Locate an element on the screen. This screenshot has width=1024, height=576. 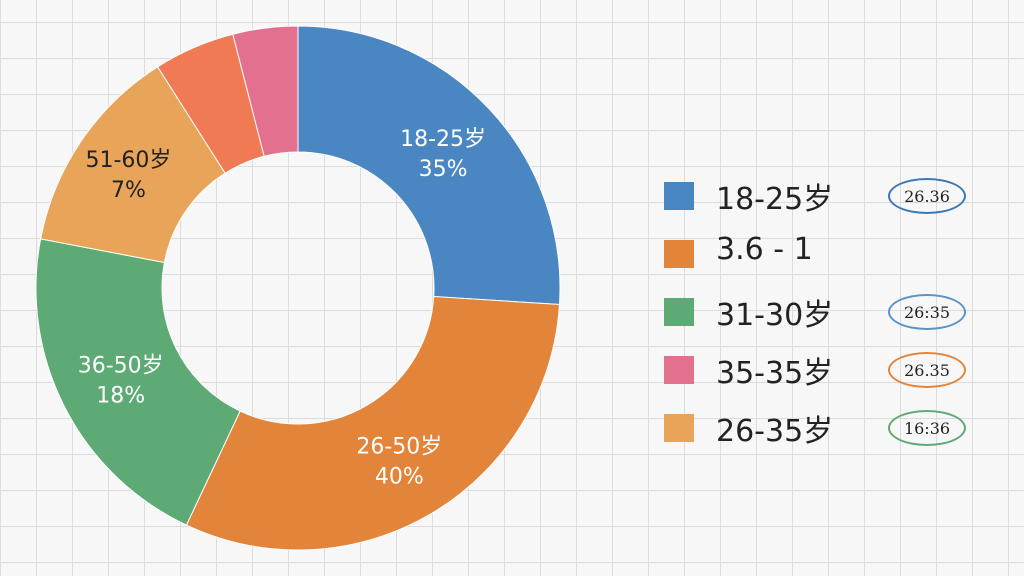
slice-percent-0: 35% is located at coordinates (443, 169).